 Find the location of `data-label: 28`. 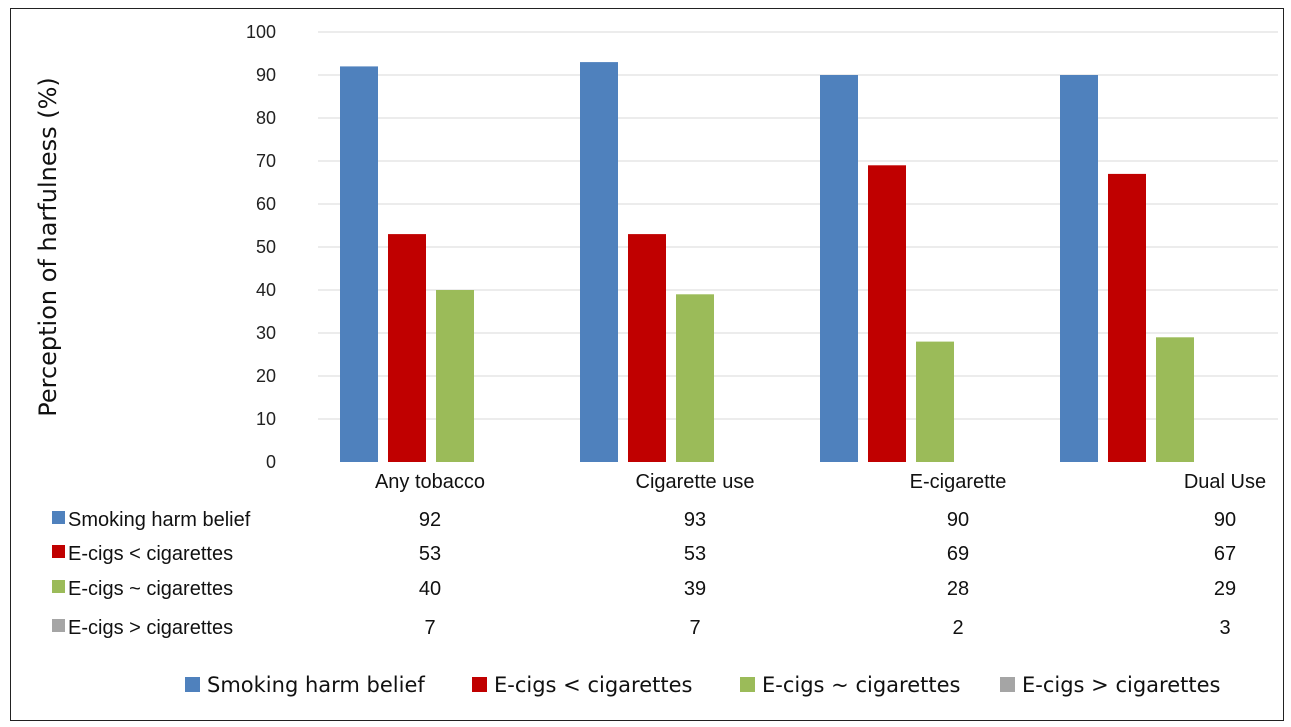

data-label: 28 is located at coordinates (958, 589).